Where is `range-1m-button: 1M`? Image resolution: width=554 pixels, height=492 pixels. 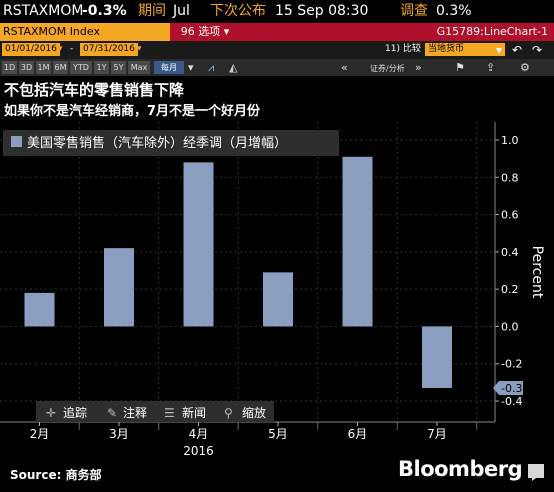 range-1m-button: 1M is located at coordinates (43, 67).